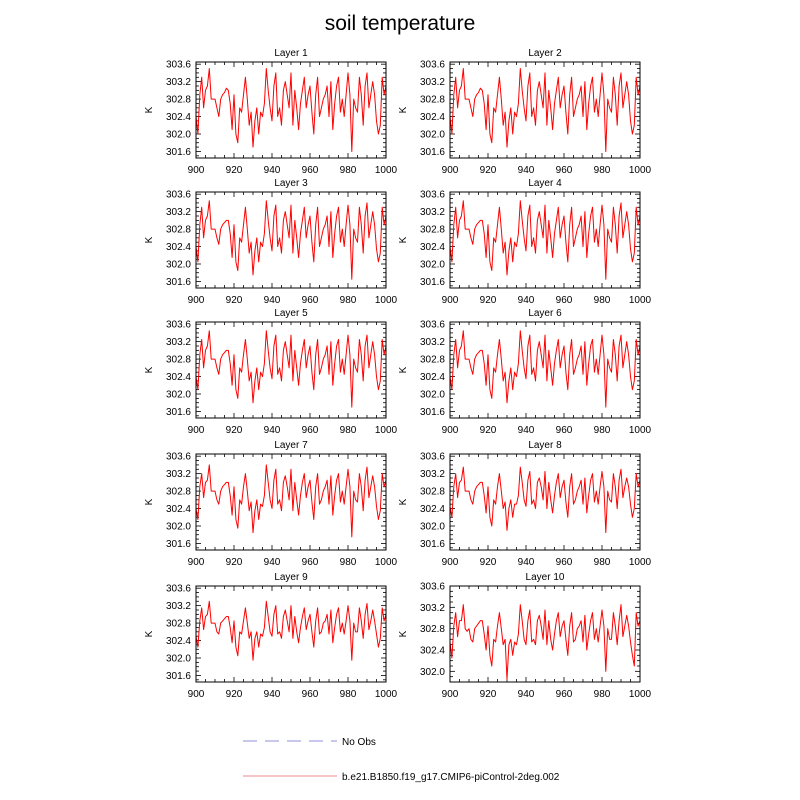 The width and height of the screenshot is (800, 800). Describe the element at coordinates (545, 313) in the screenshot. I see `panel-title-layer-6: Layer 6` at that location.